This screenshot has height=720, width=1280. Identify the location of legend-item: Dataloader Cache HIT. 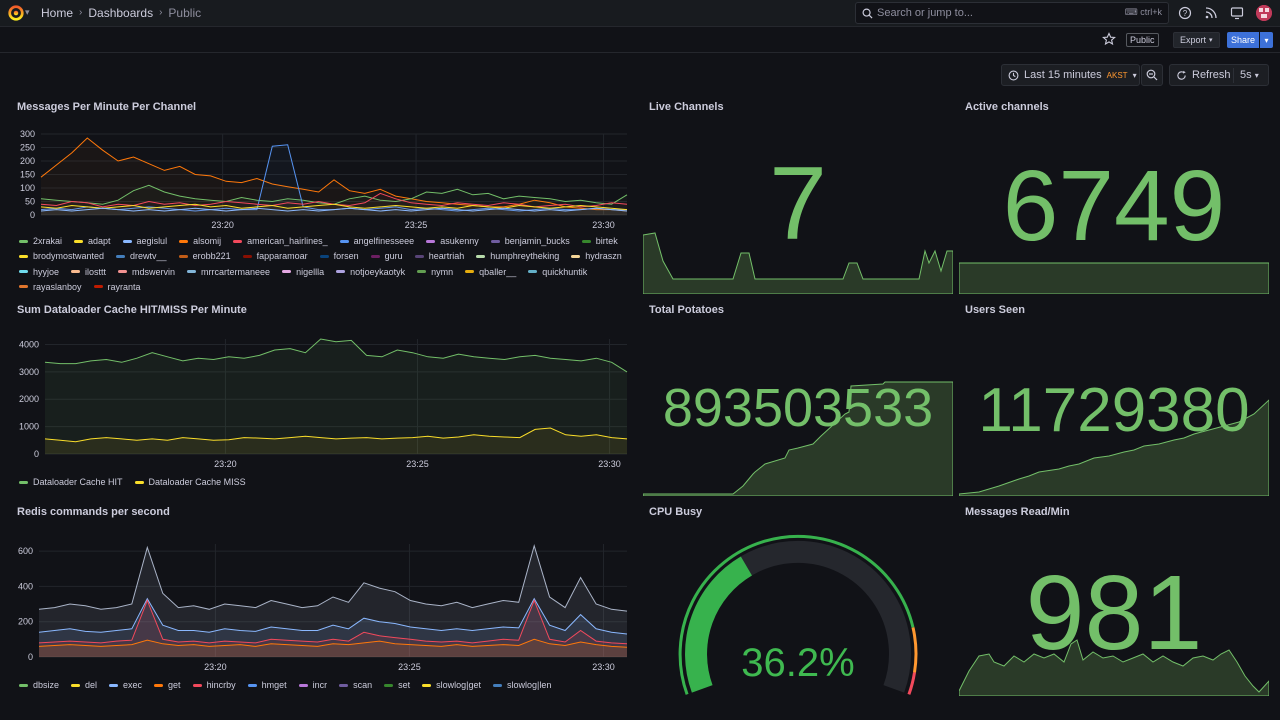
(71, 482).